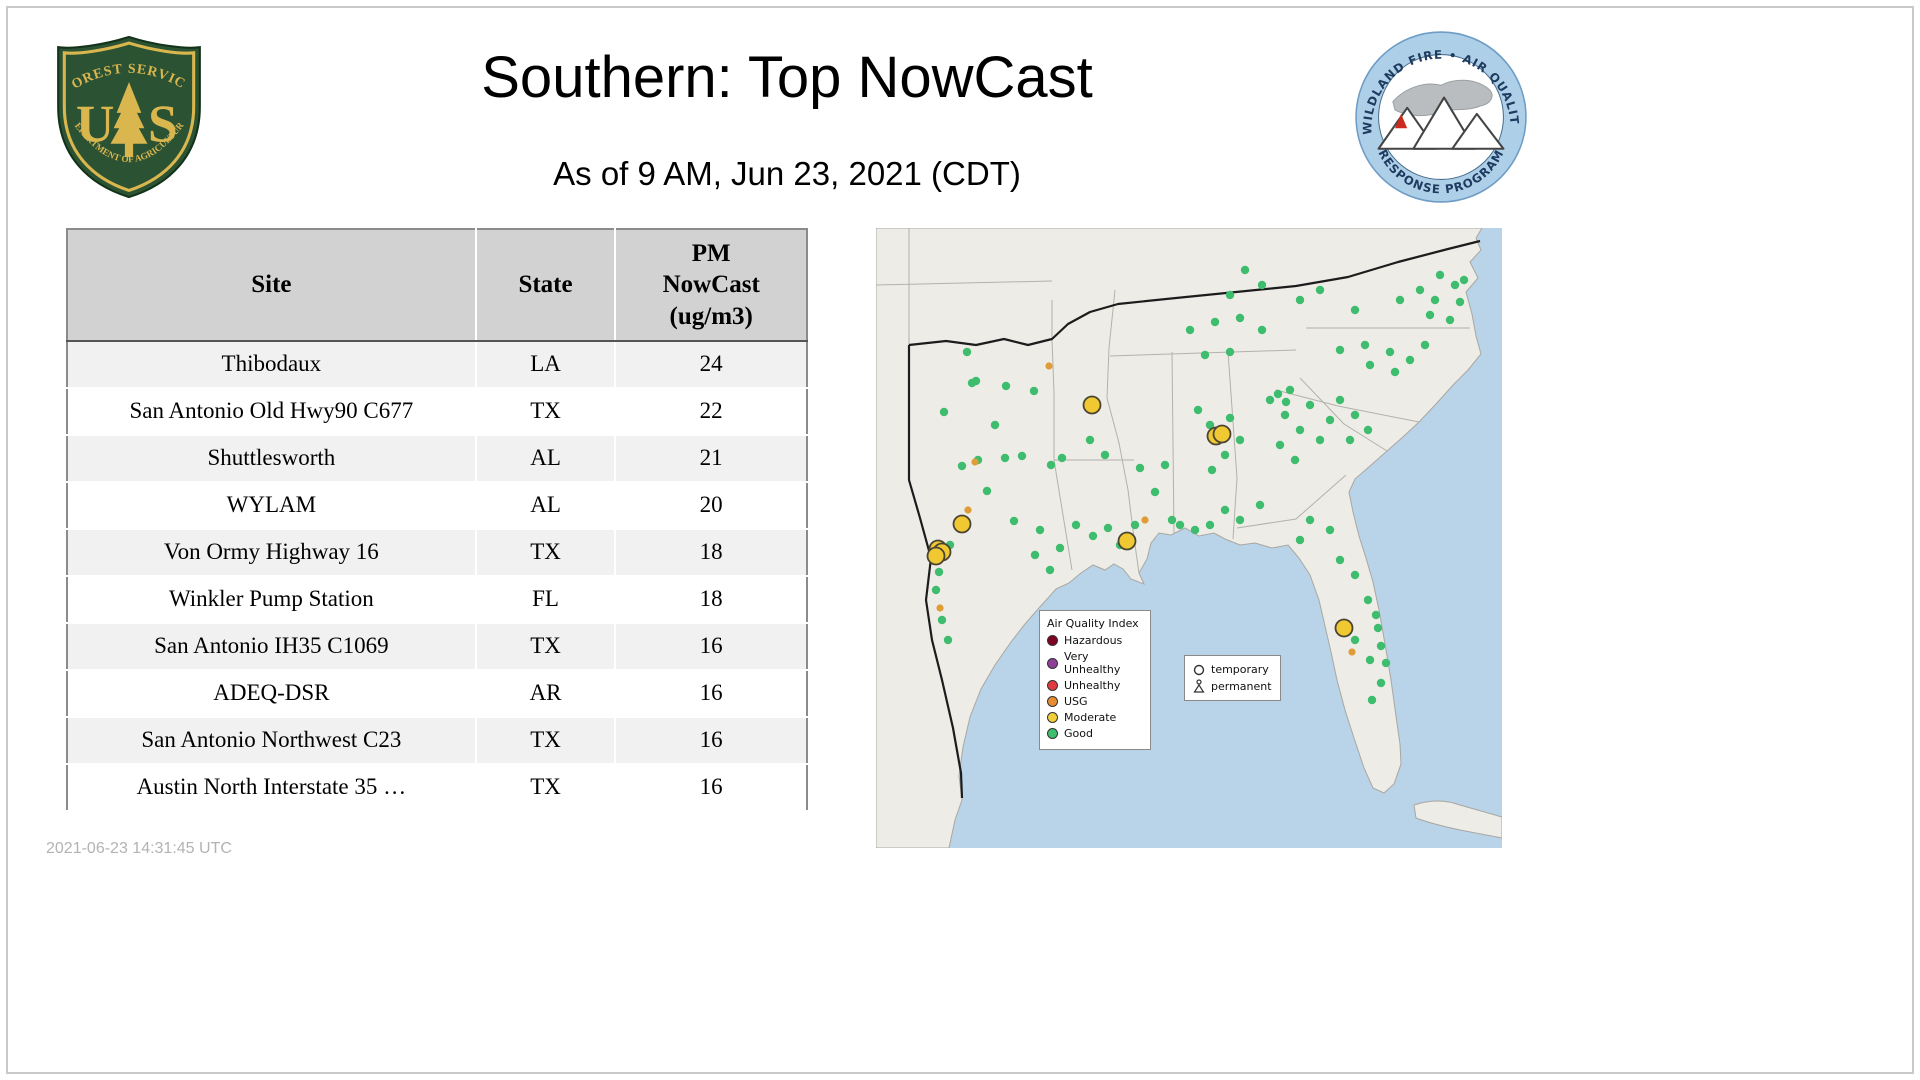  I want to click on col-header-pm-nowcast: PM NowCast (ug/m3), so click(710, 285).